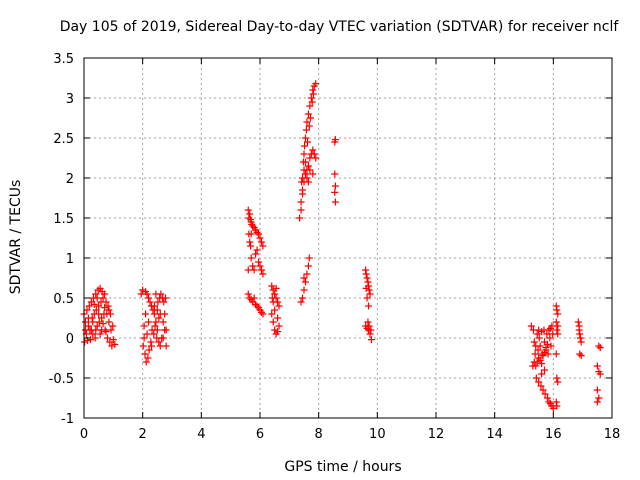 The height and width of the screenshot is (480, 640). I want to click on y-tick-label: 2, so click(70, 179).